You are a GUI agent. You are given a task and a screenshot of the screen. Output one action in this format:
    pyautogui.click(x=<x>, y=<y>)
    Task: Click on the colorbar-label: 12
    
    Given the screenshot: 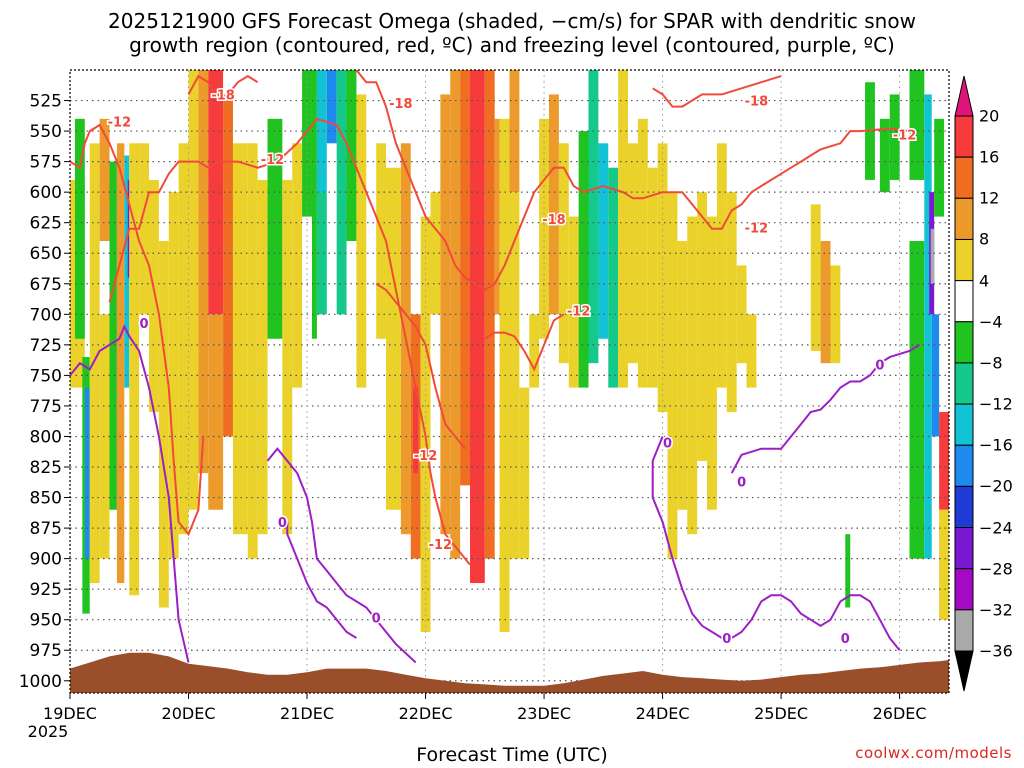 What is the action you would take?
    pyautogui.click(x=989, y=198)
    